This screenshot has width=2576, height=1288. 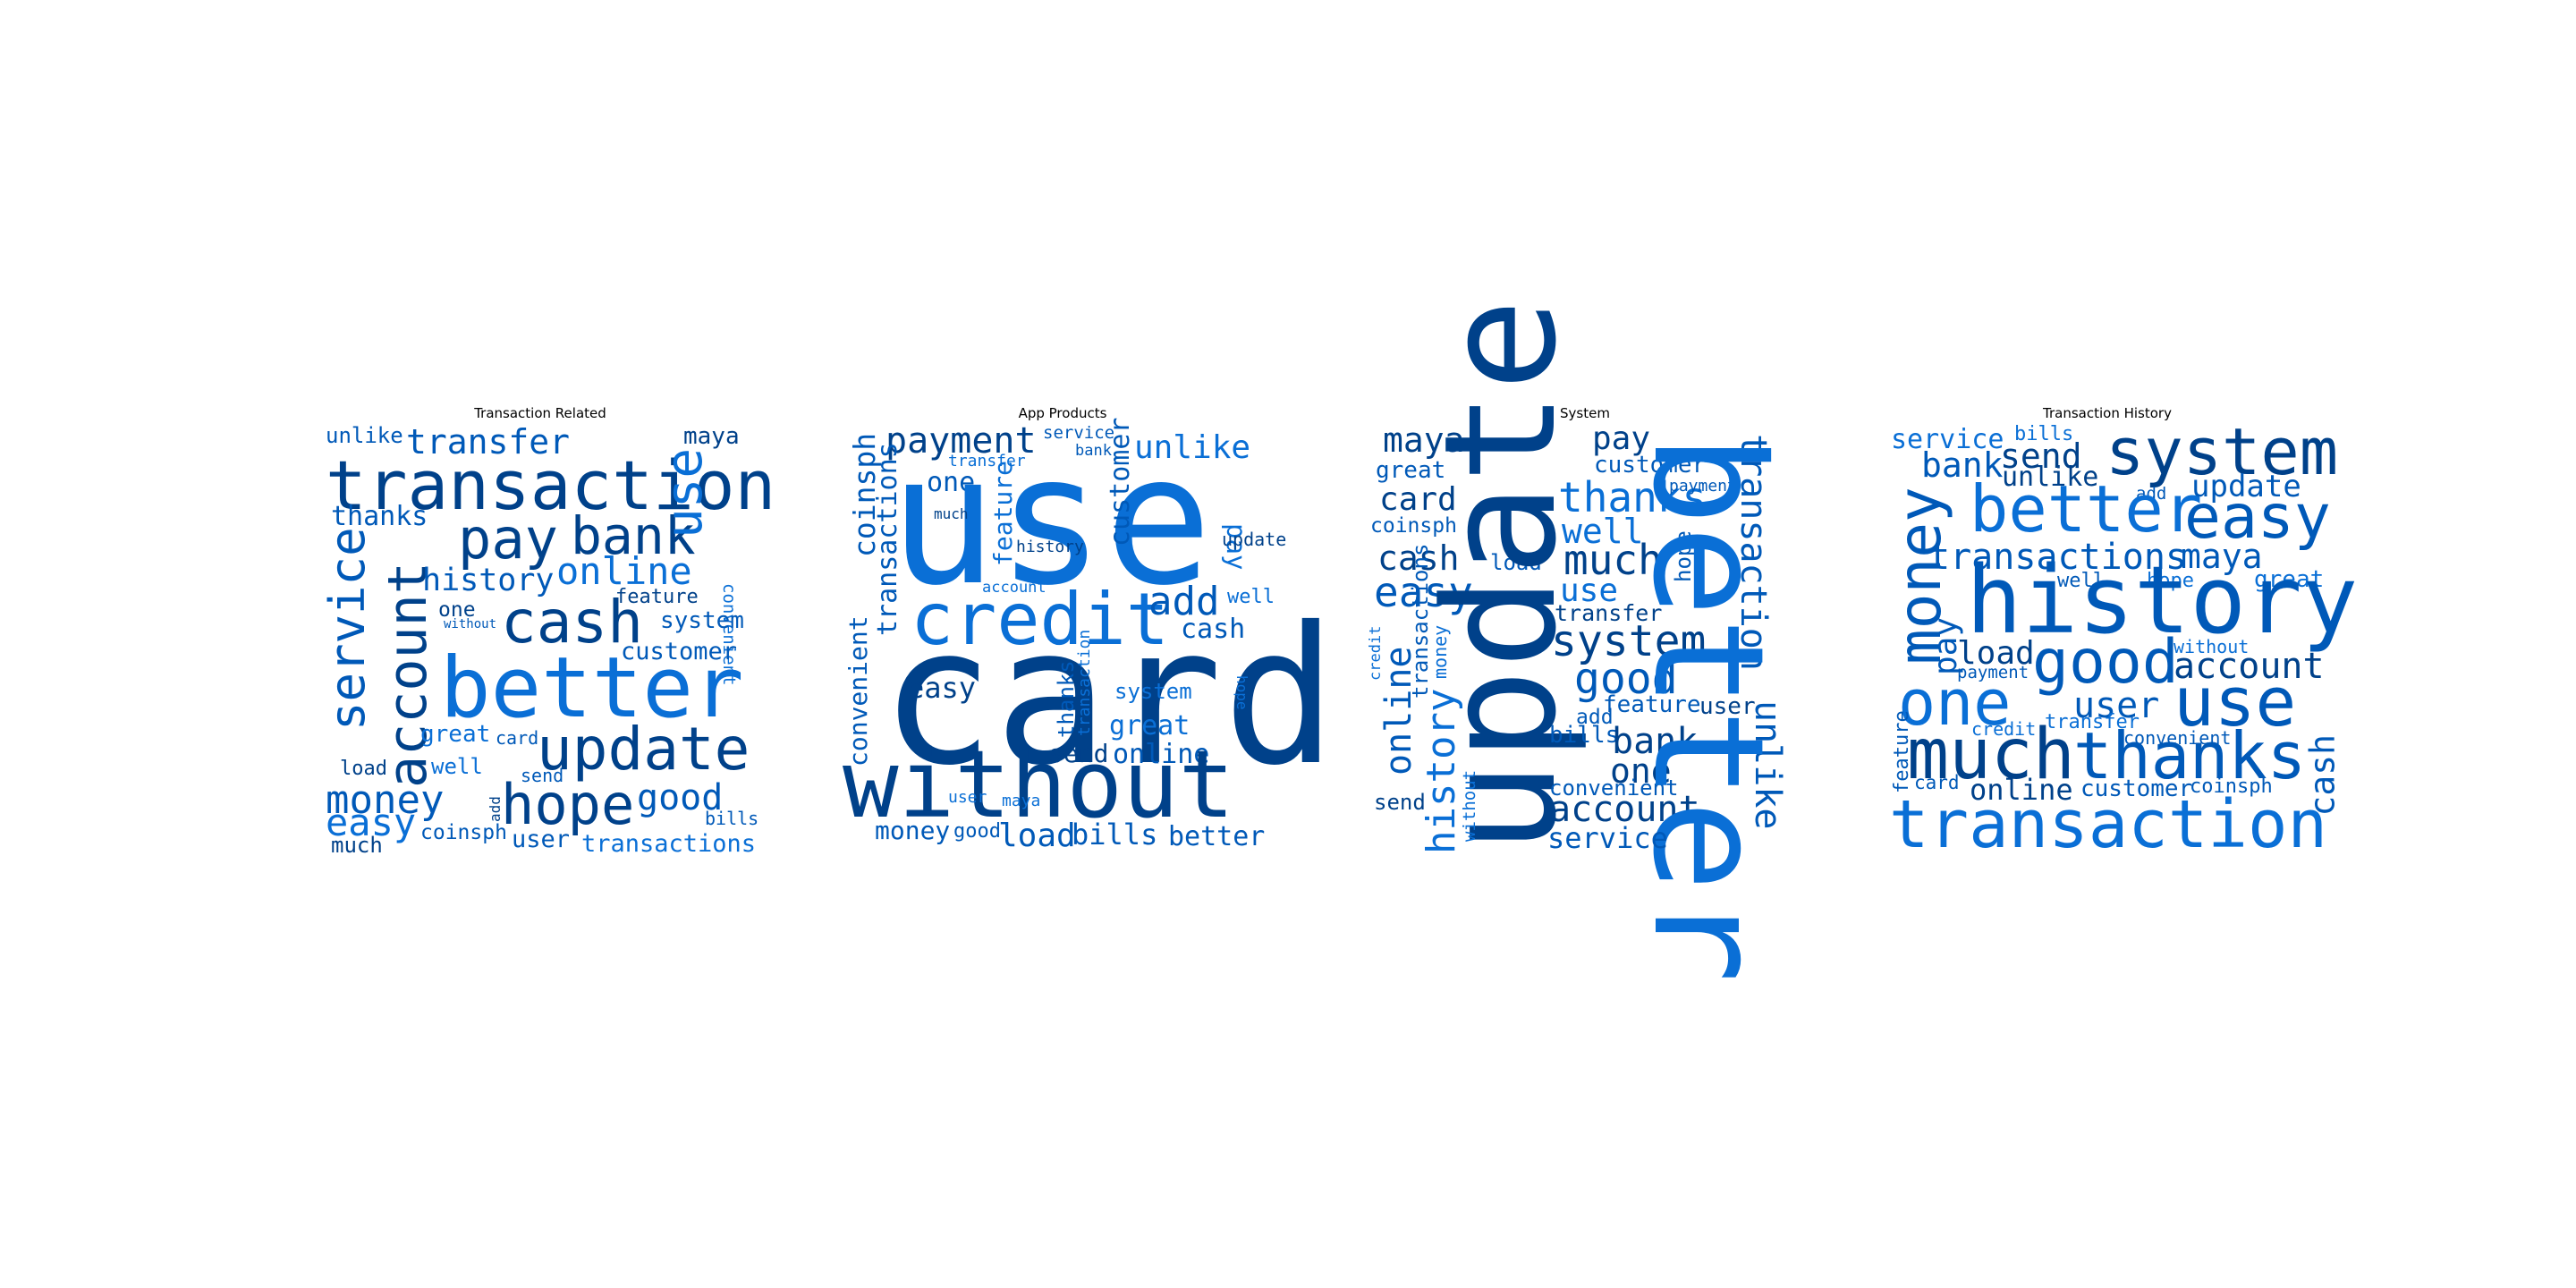 I want to click on wordcloud-title-3: System, so click(x=1585, y=413).